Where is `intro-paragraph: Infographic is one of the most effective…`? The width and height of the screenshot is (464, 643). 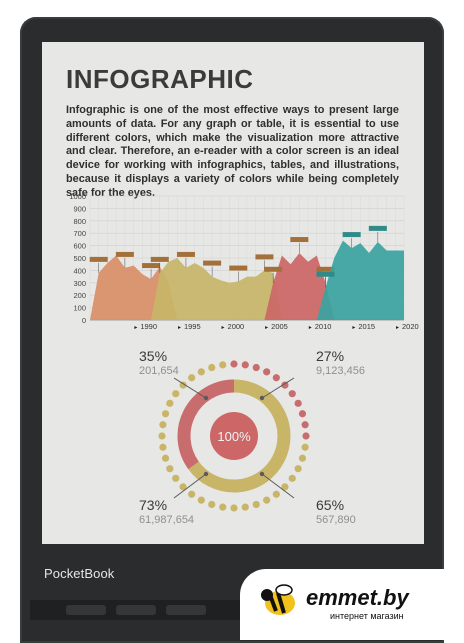
intro-paragraph: Infographic is one of the most effective… is located at coordinates (232, 151).